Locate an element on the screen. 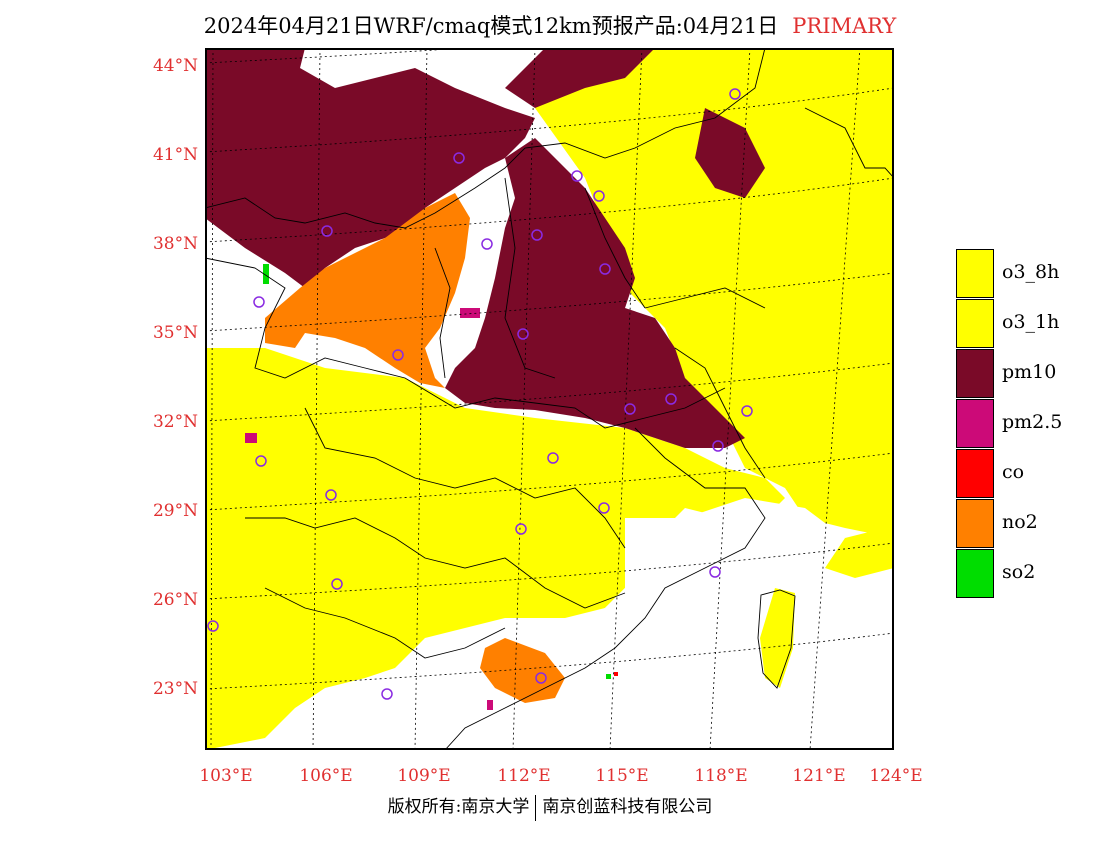 This screenshot has width=1100, height=850. lat-label: 26°N is located at coordinates (175, 600).